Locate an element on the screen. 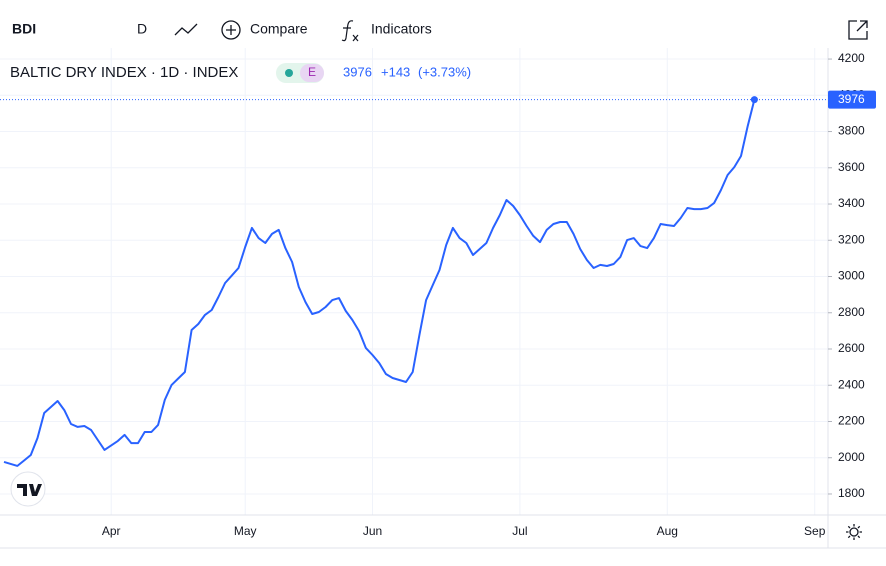 This screenshot has width=886, height=566. y-tick-label: 3200 is located at coordinates (851, 239).